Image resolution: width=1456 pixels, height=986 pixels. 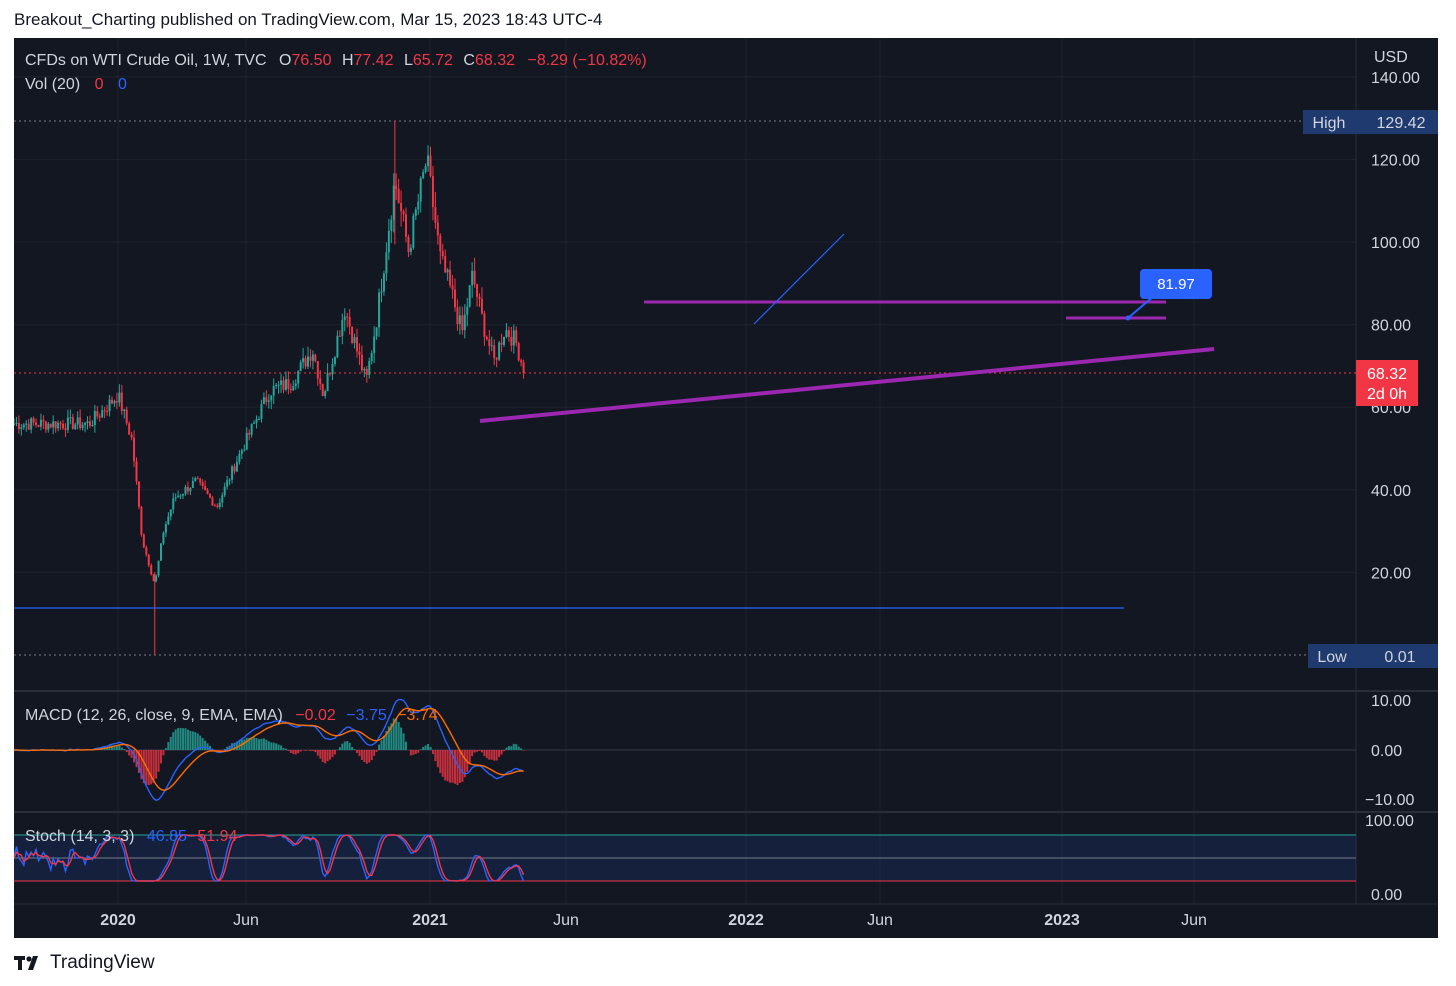 What do you see at coordinates (1169, 295) in the screenshot?
I see `price-callout: 81.97` at bounding box center [1169, 295].